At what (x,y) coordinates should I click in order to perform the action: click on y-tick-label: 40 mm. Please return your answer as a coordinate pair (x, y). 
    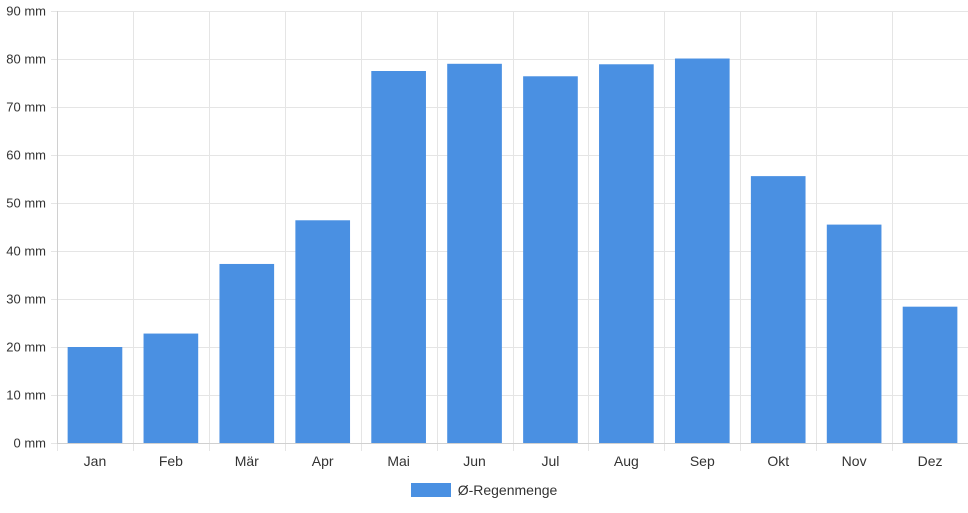
    Looking at the image, I should click on (26, 251).